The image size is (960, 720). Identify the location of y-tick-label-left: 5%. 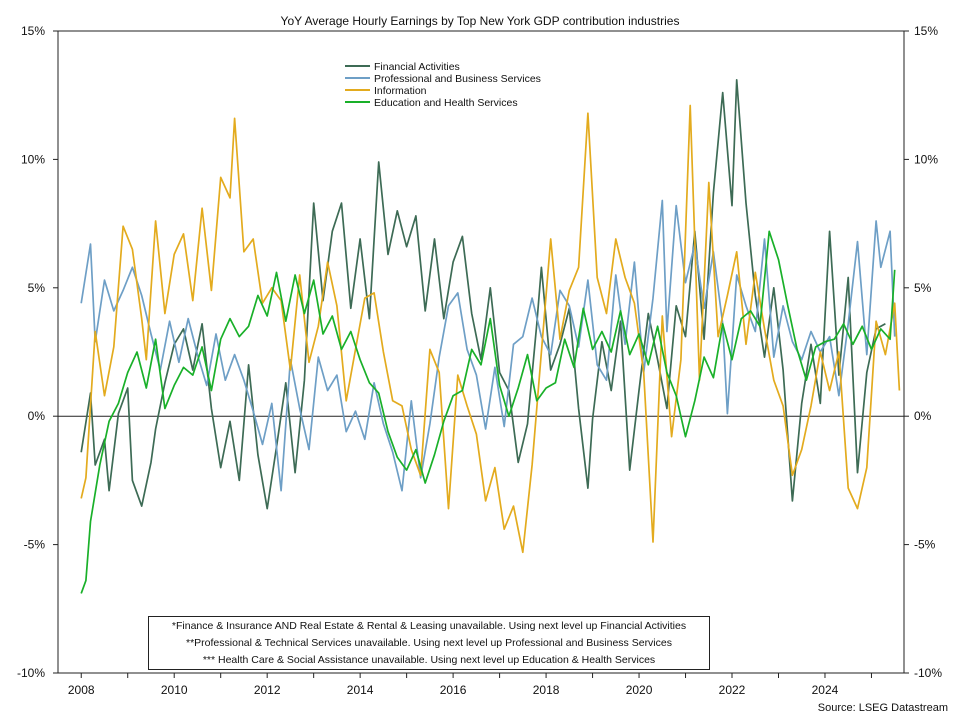
(37, 288).